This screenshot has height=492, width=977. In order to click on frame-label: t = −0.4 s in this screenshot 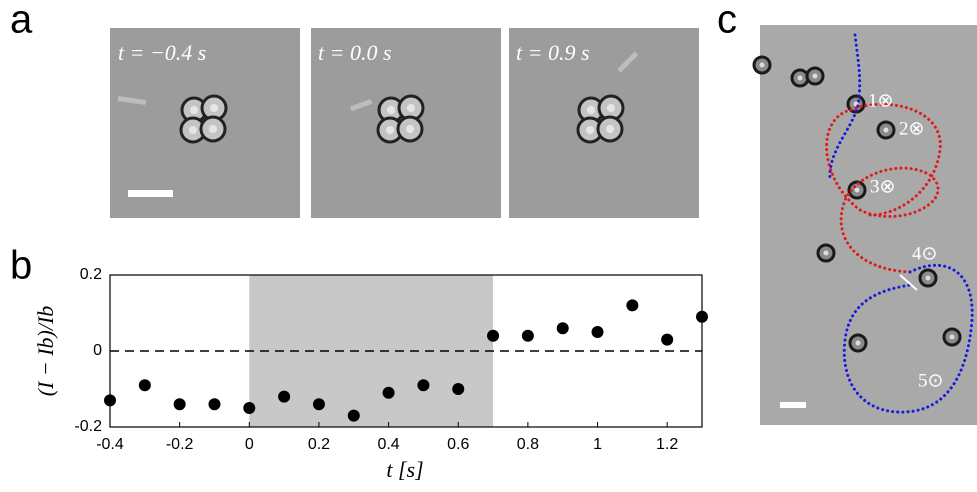, I will do `click(162, 52)`.